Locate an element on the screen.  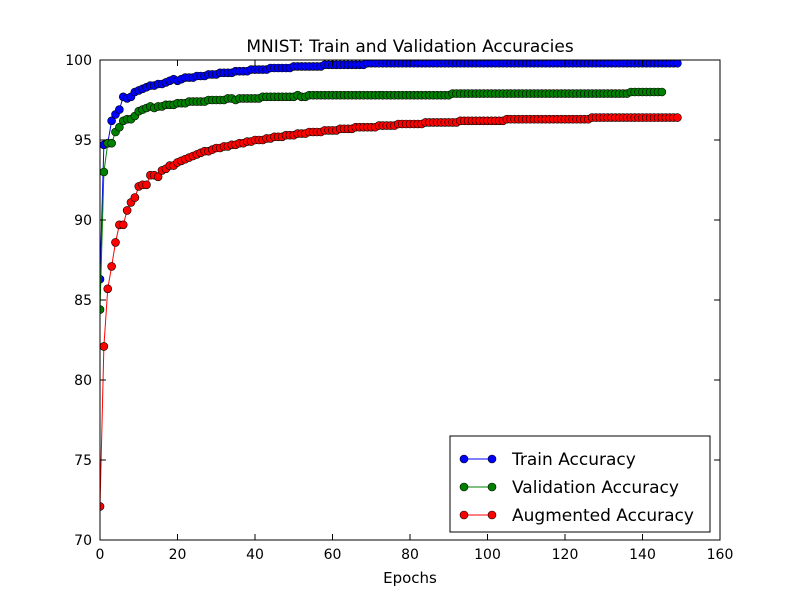
x-tick-label: 160 is located at coordinates (720, 555).